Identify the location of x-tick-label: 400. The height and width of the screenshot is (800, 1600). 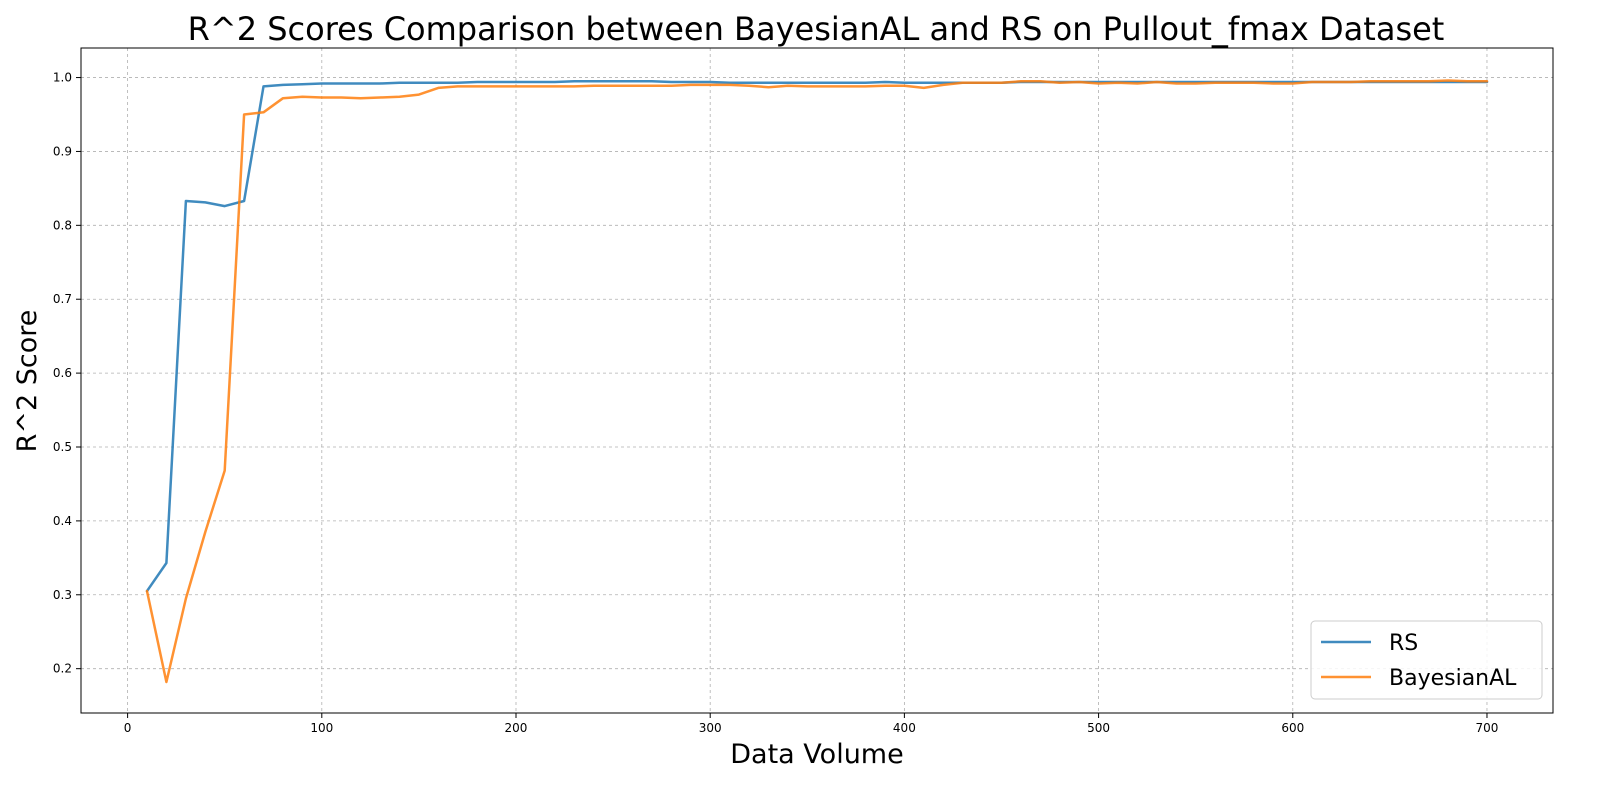
(904, 728).